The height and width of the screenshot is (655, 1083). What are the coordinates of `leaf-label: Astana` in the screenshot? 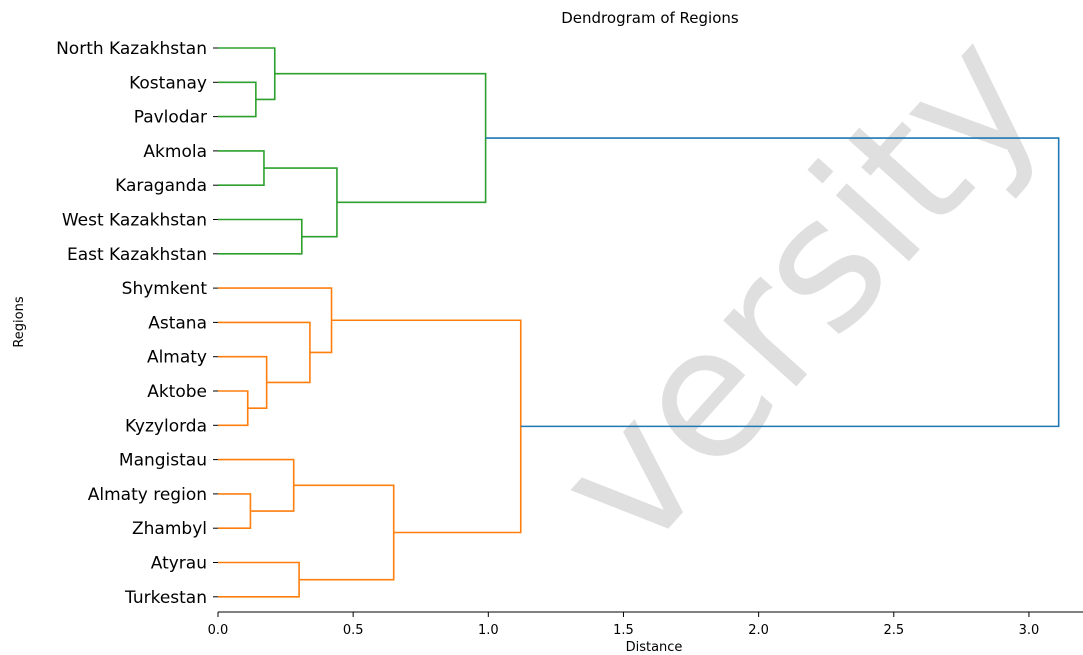 It's located at (177, 323).